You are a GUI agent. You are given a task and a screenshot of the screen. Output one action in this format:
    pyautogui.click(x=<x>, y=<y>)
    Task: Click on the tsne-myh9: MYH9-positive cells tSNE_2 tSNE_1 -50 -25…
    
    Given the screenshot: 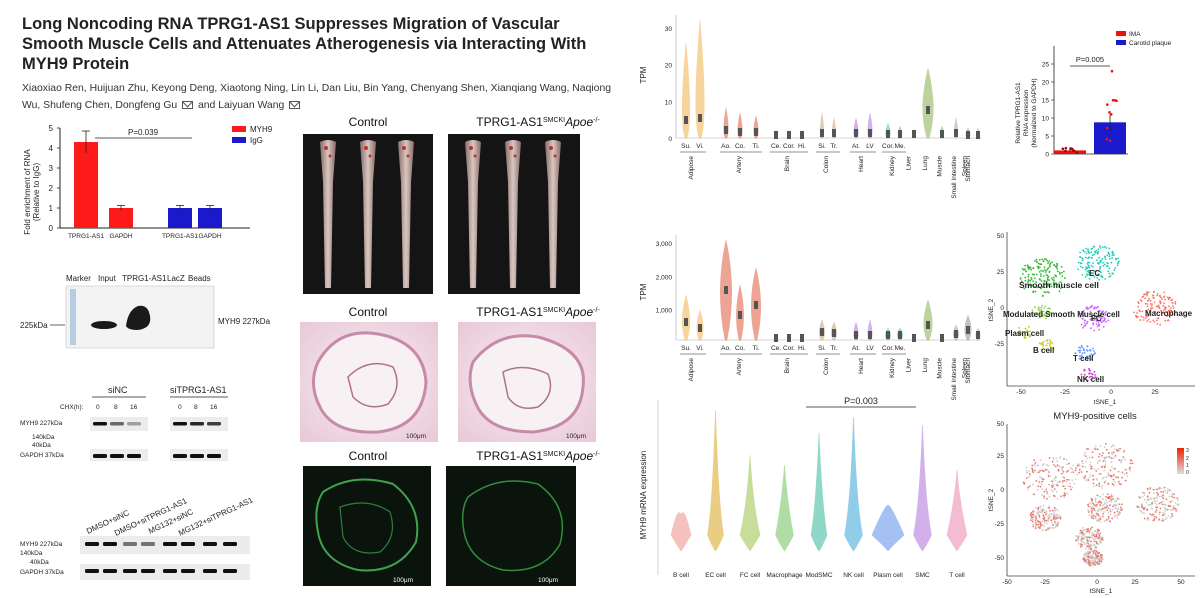 What is the action you would take?
    pyautogui.click(x=1091, y=503)
    